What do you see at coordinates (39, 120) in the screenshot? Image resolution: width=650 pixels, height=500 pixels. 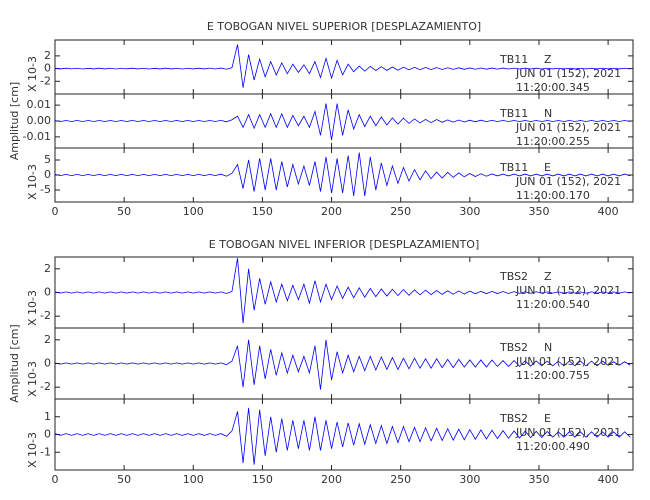 I see `y-tick-label: 0.00` at bounding box center [39, 120].